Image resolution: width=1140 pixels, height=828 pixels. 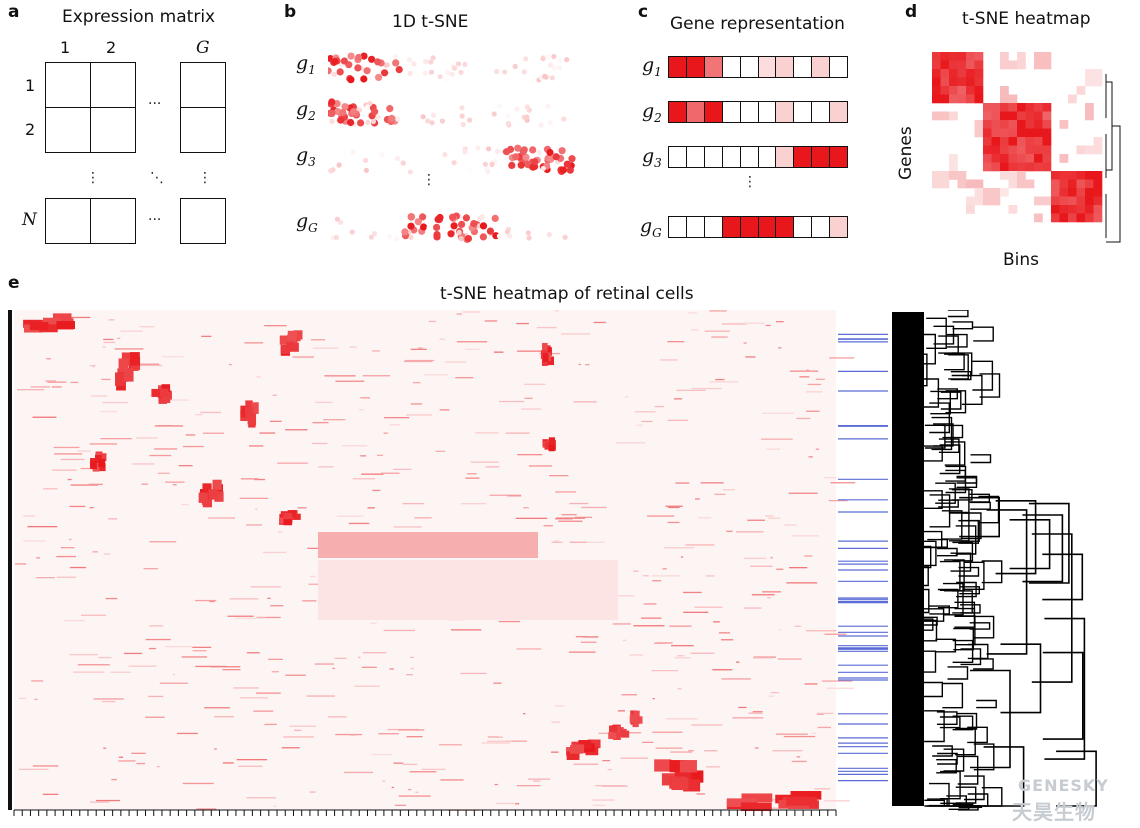 What do you see at coordinates (1026, 19) in the screenshot?
I see `panel-d-title: t-SNE heatmap` at bounding box center [1026, 19].